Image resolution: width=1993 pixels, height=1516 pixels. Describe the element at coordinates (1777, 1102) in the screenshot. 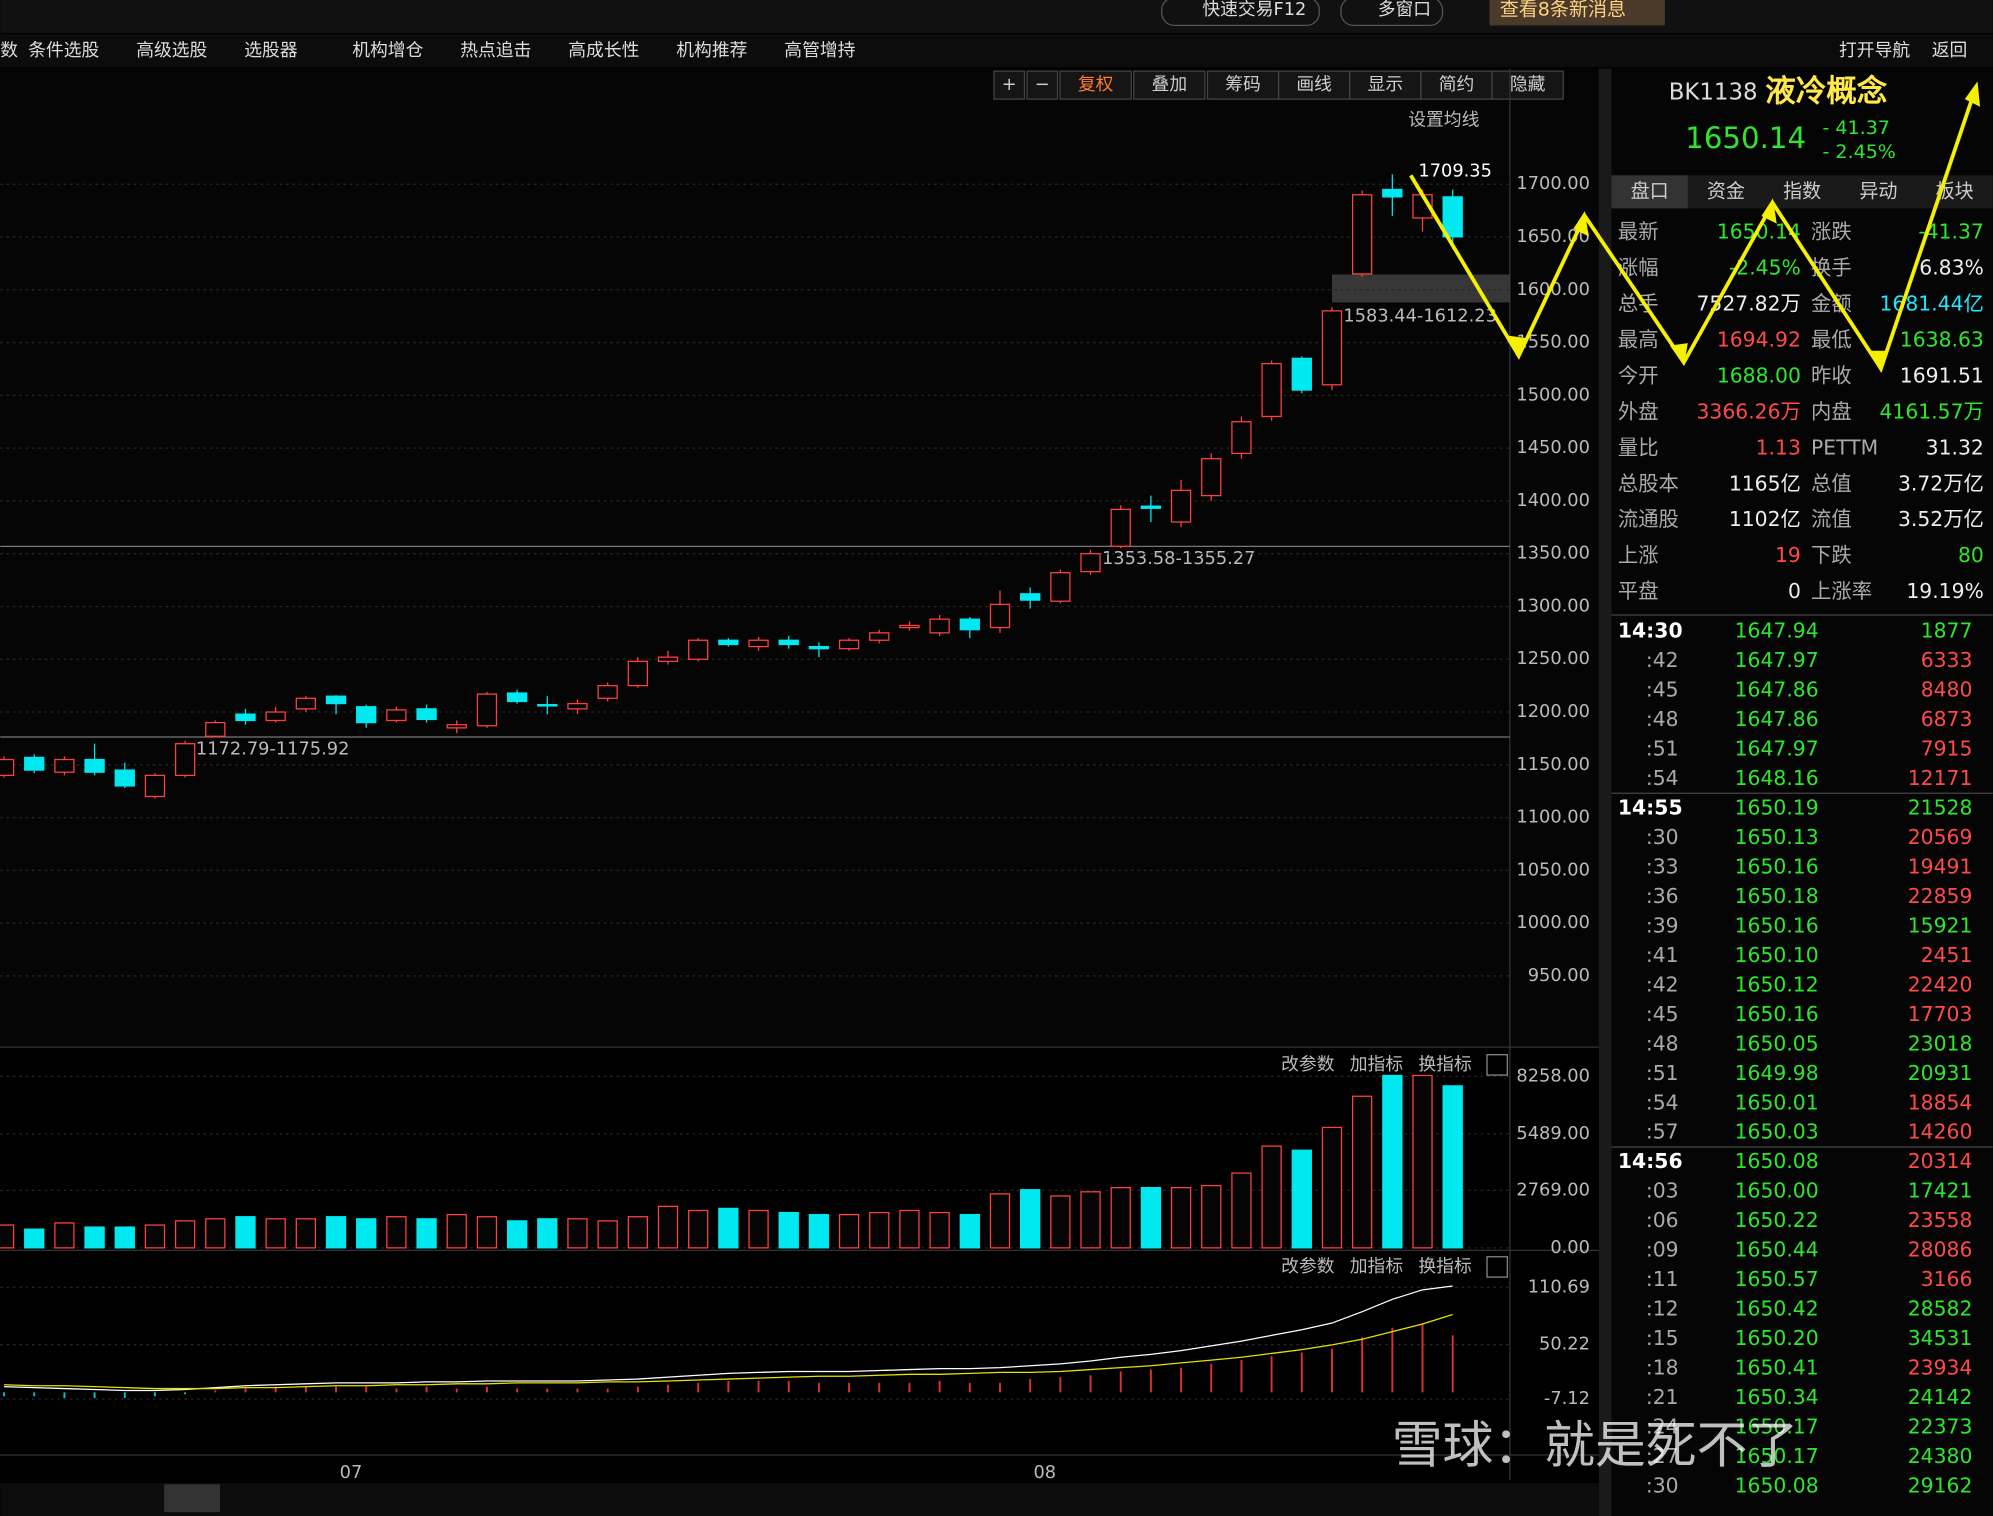

I see `tick-price: 1650.01` at that location.